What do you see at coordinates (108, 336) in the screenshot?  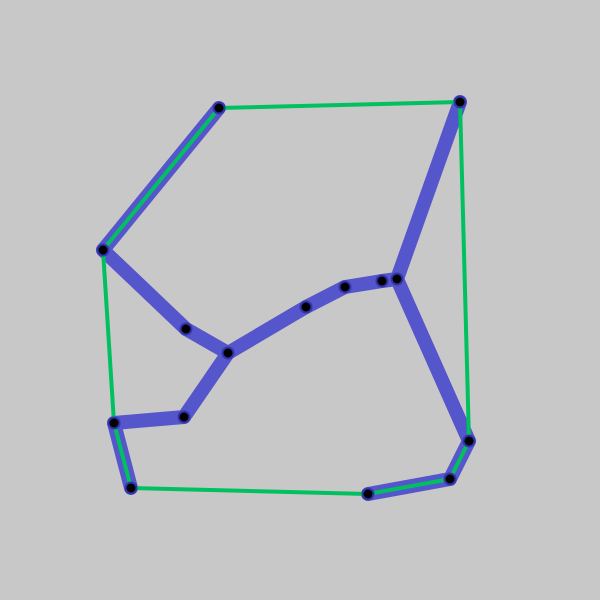 I see `thin-edge-n11-n3` at bounding box center [108, 336].